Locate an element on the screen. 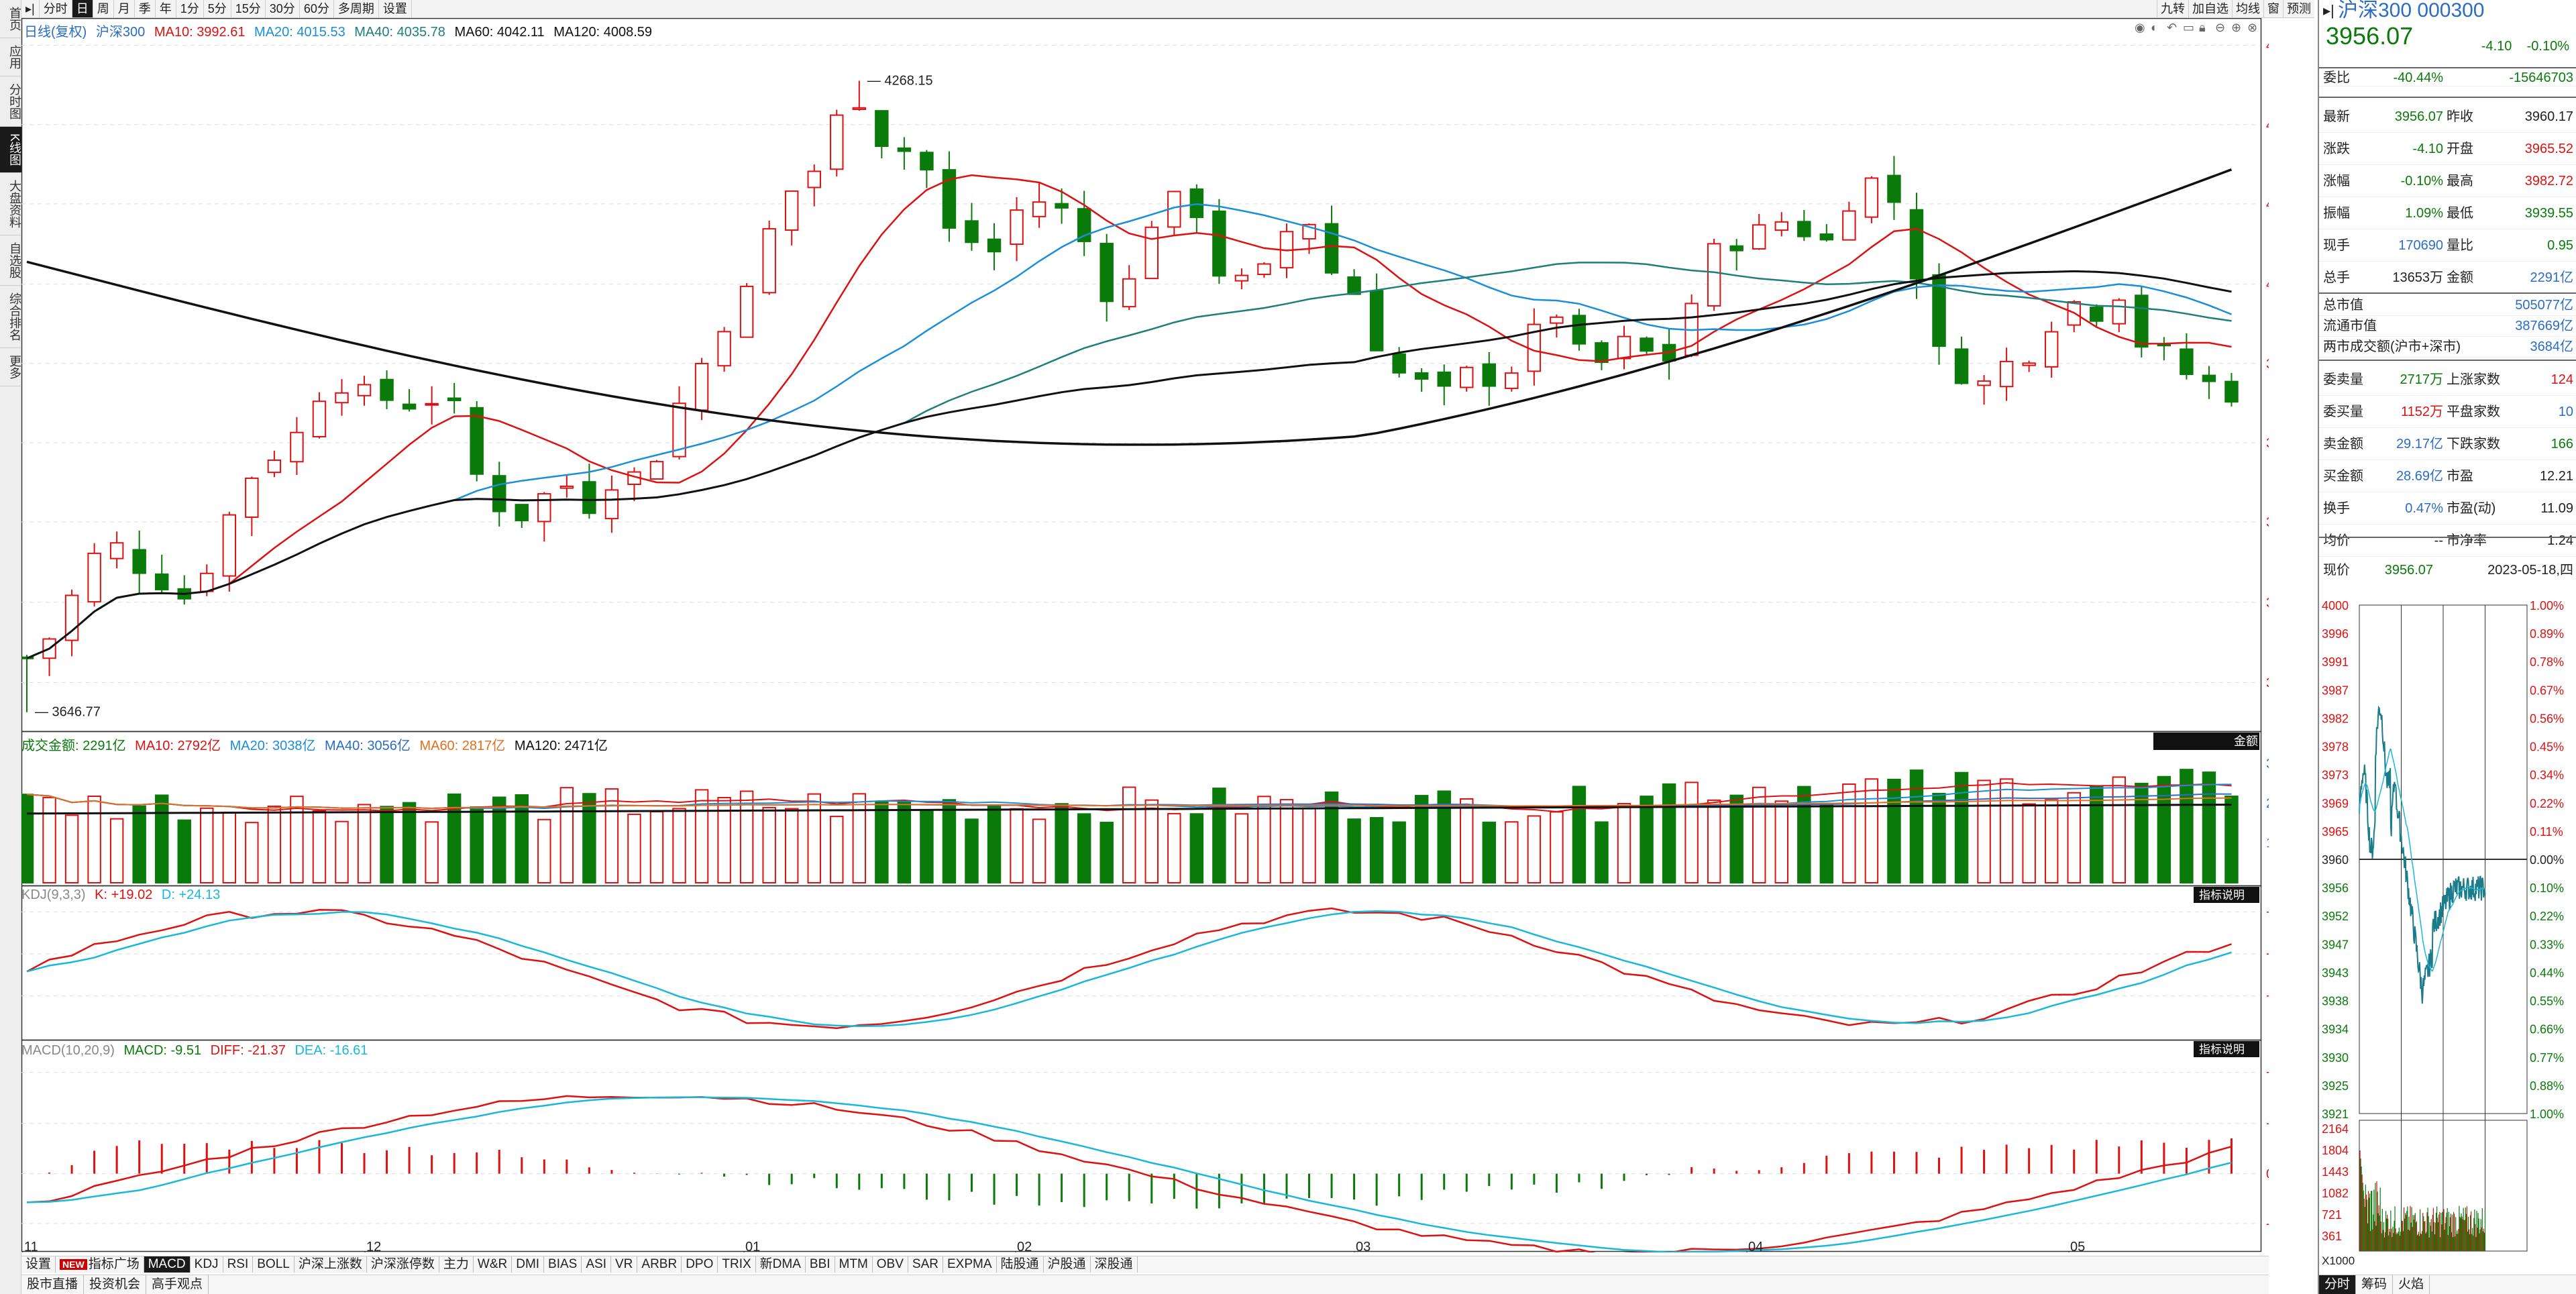  period-button-8: 15分 is located at coordinates (248, 8).